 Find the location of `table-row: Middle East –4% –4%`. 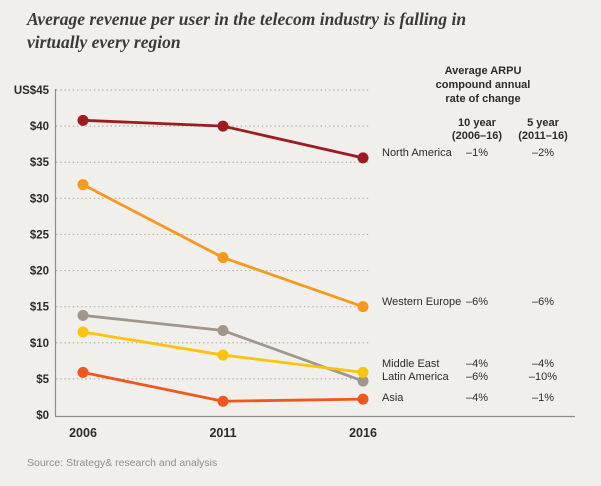

table-row: Middle East –4% –4% is located at coordinates (482, 365).